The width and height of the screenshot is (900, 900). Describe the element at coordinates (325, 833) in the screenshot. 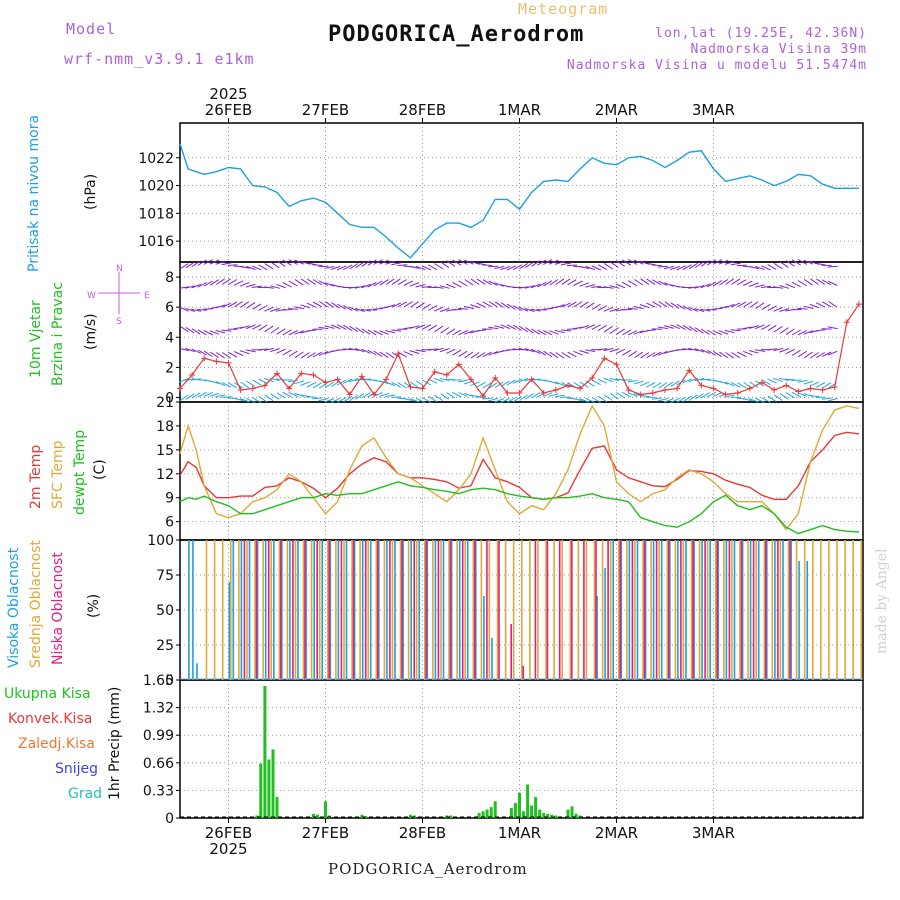

I see `bottom-day-label: 27FEB` at that location.